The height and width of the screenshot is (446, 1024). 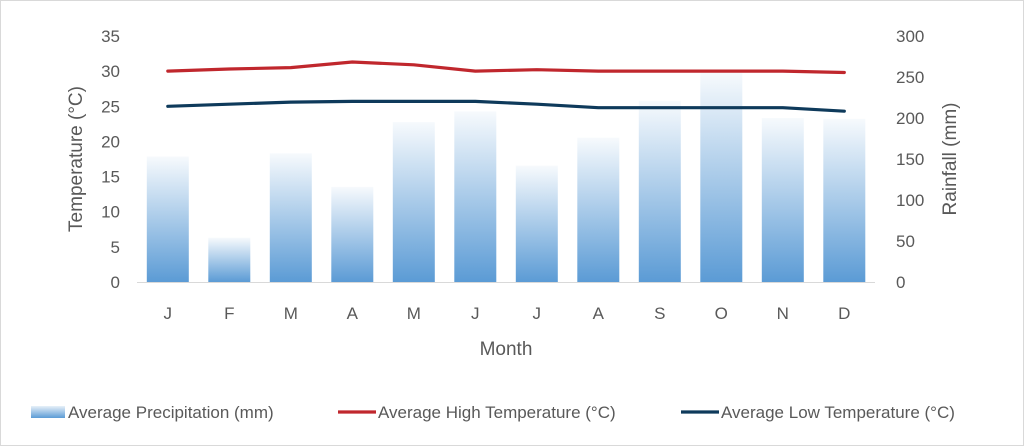 What do you see at coordinates (950, 159) in the screenshot?
I see `right-axis-title: Rainfall (mm)` at bounding box center [950, 159].